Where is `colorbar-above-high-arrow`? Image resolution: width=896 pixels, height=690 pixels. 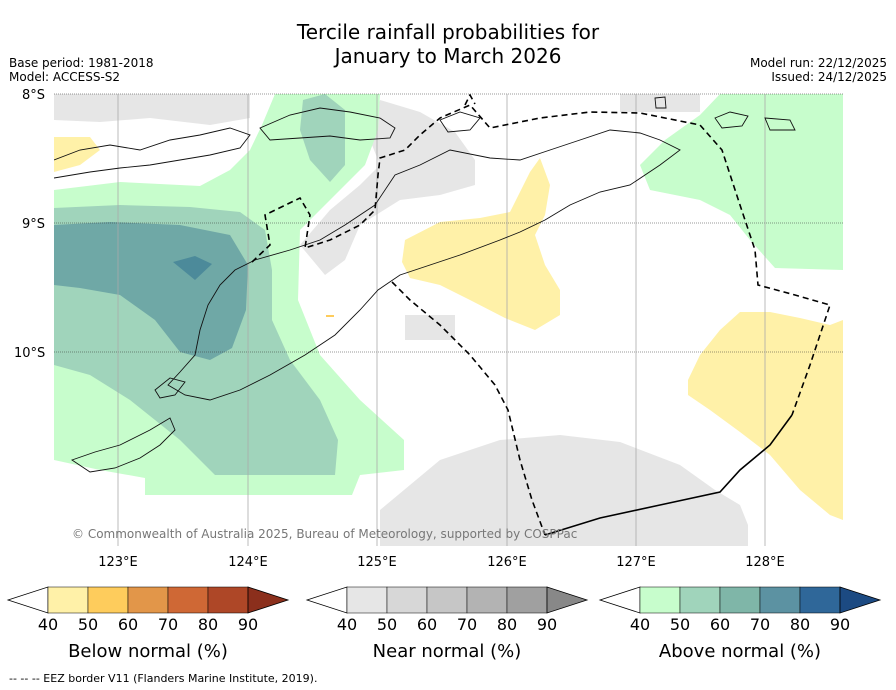
colorbar-above-high-arrow is located at coordinates (860, 600).